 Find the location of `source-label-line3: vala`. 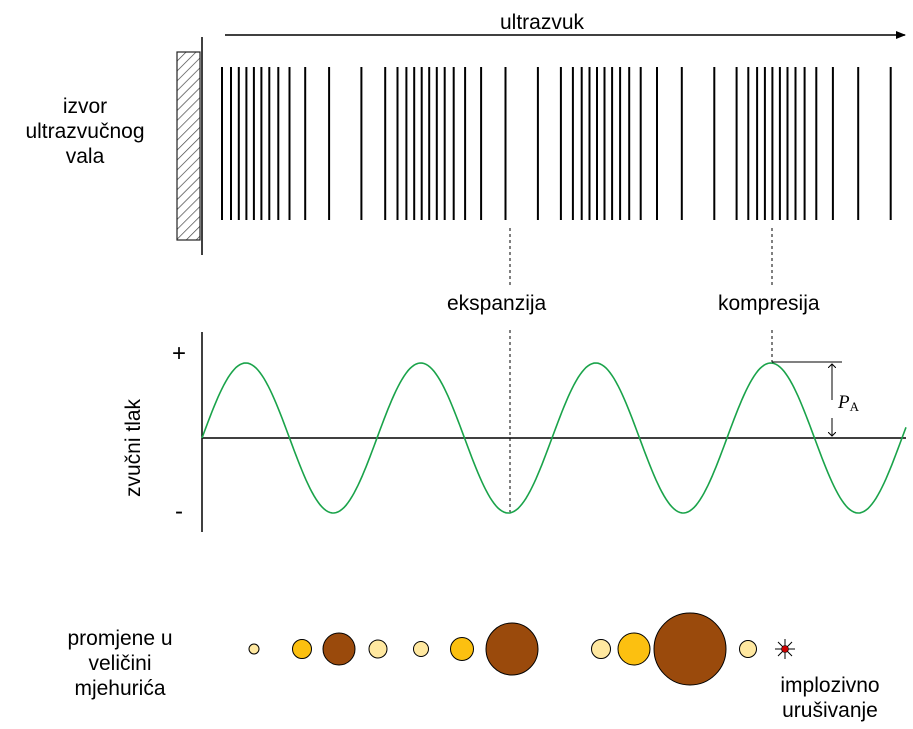

source-label-line3: vala is located at coordinates (85, 157).